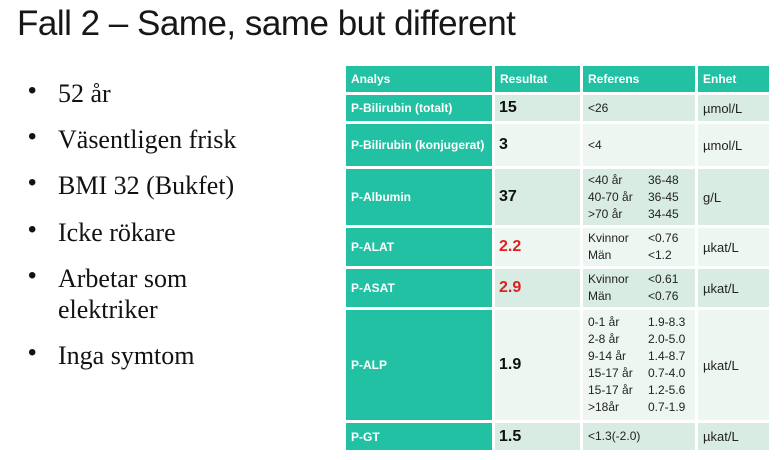 This screenshot has width=784, height=460. I want to click on analysis-name: P-Albumin, so click(419, 197).